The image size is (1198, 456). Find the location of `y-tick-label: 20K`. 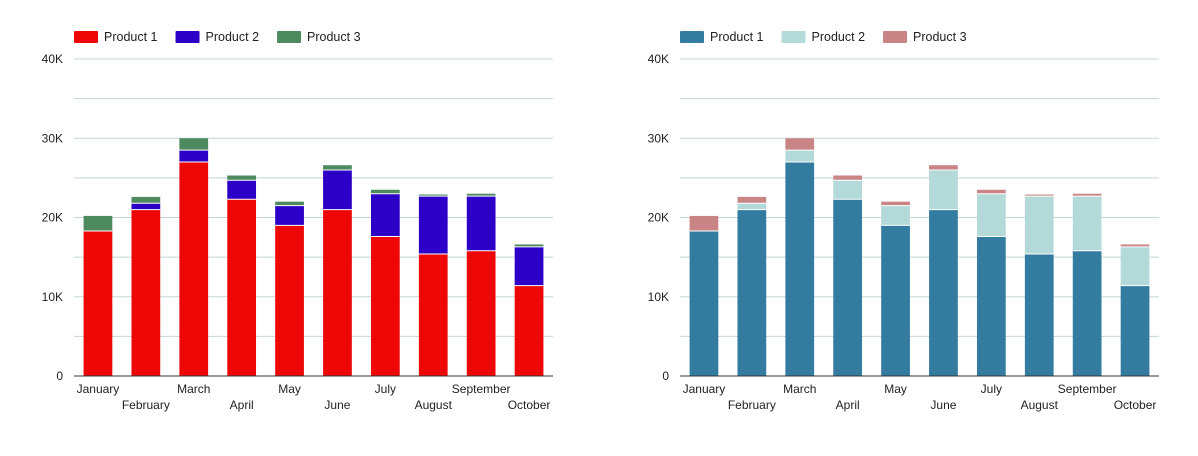

y-tick-label: 20K is located at coordinates (52, 218).